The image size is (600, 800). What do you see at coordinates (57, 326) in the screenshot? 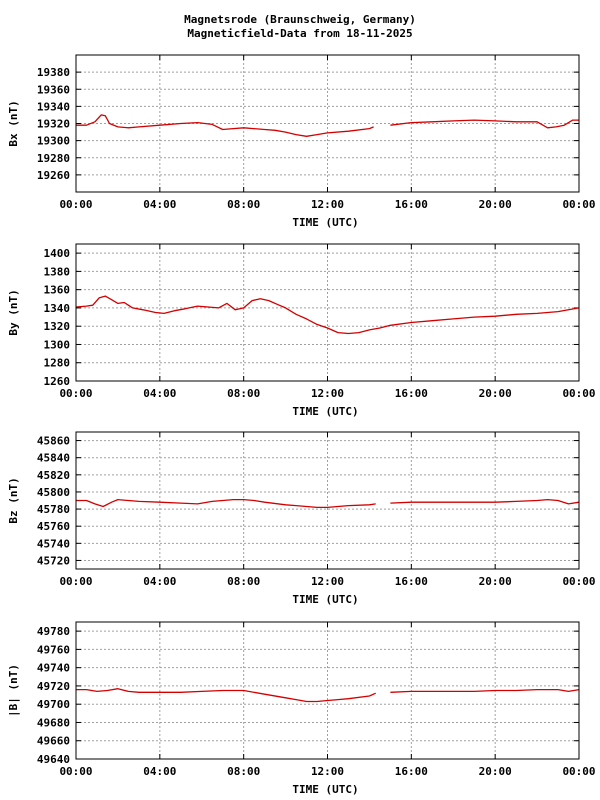
I see `y-tick-label: 1320` at bounding box center [57, 326].